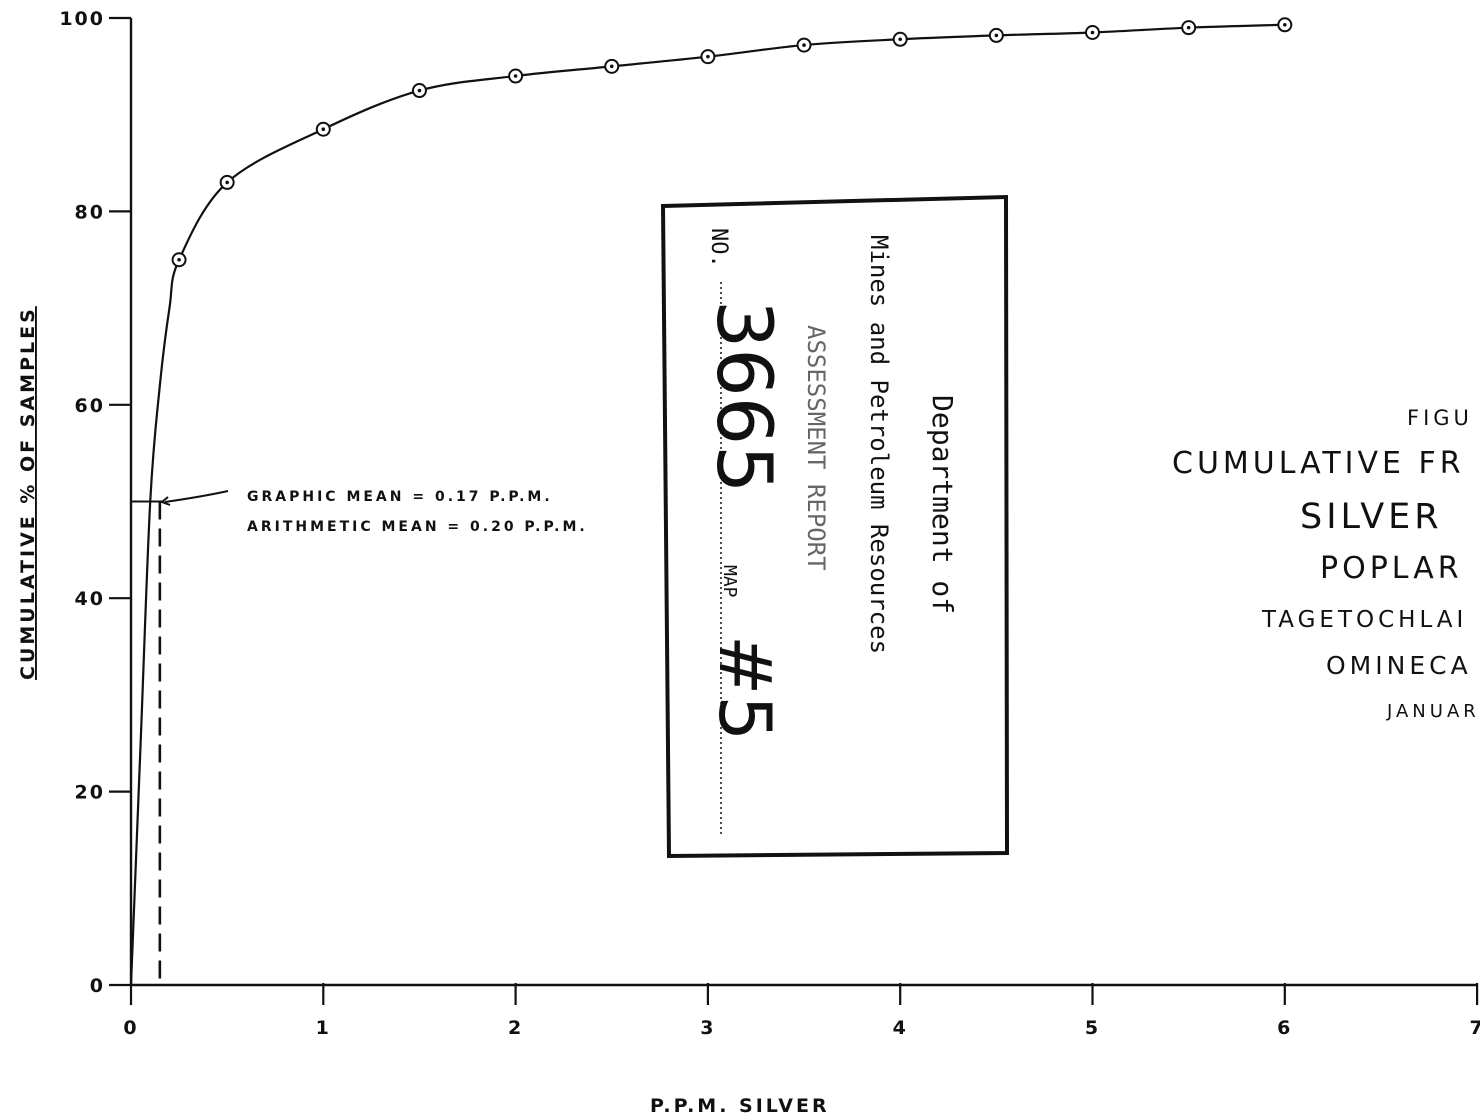 The width and height of the screenshot is (1480, 1119). Describe the element at coordinates (1364, 620) in the screenshot. I see `figure-title-line-4: TAGETOCHLAI` at that location.